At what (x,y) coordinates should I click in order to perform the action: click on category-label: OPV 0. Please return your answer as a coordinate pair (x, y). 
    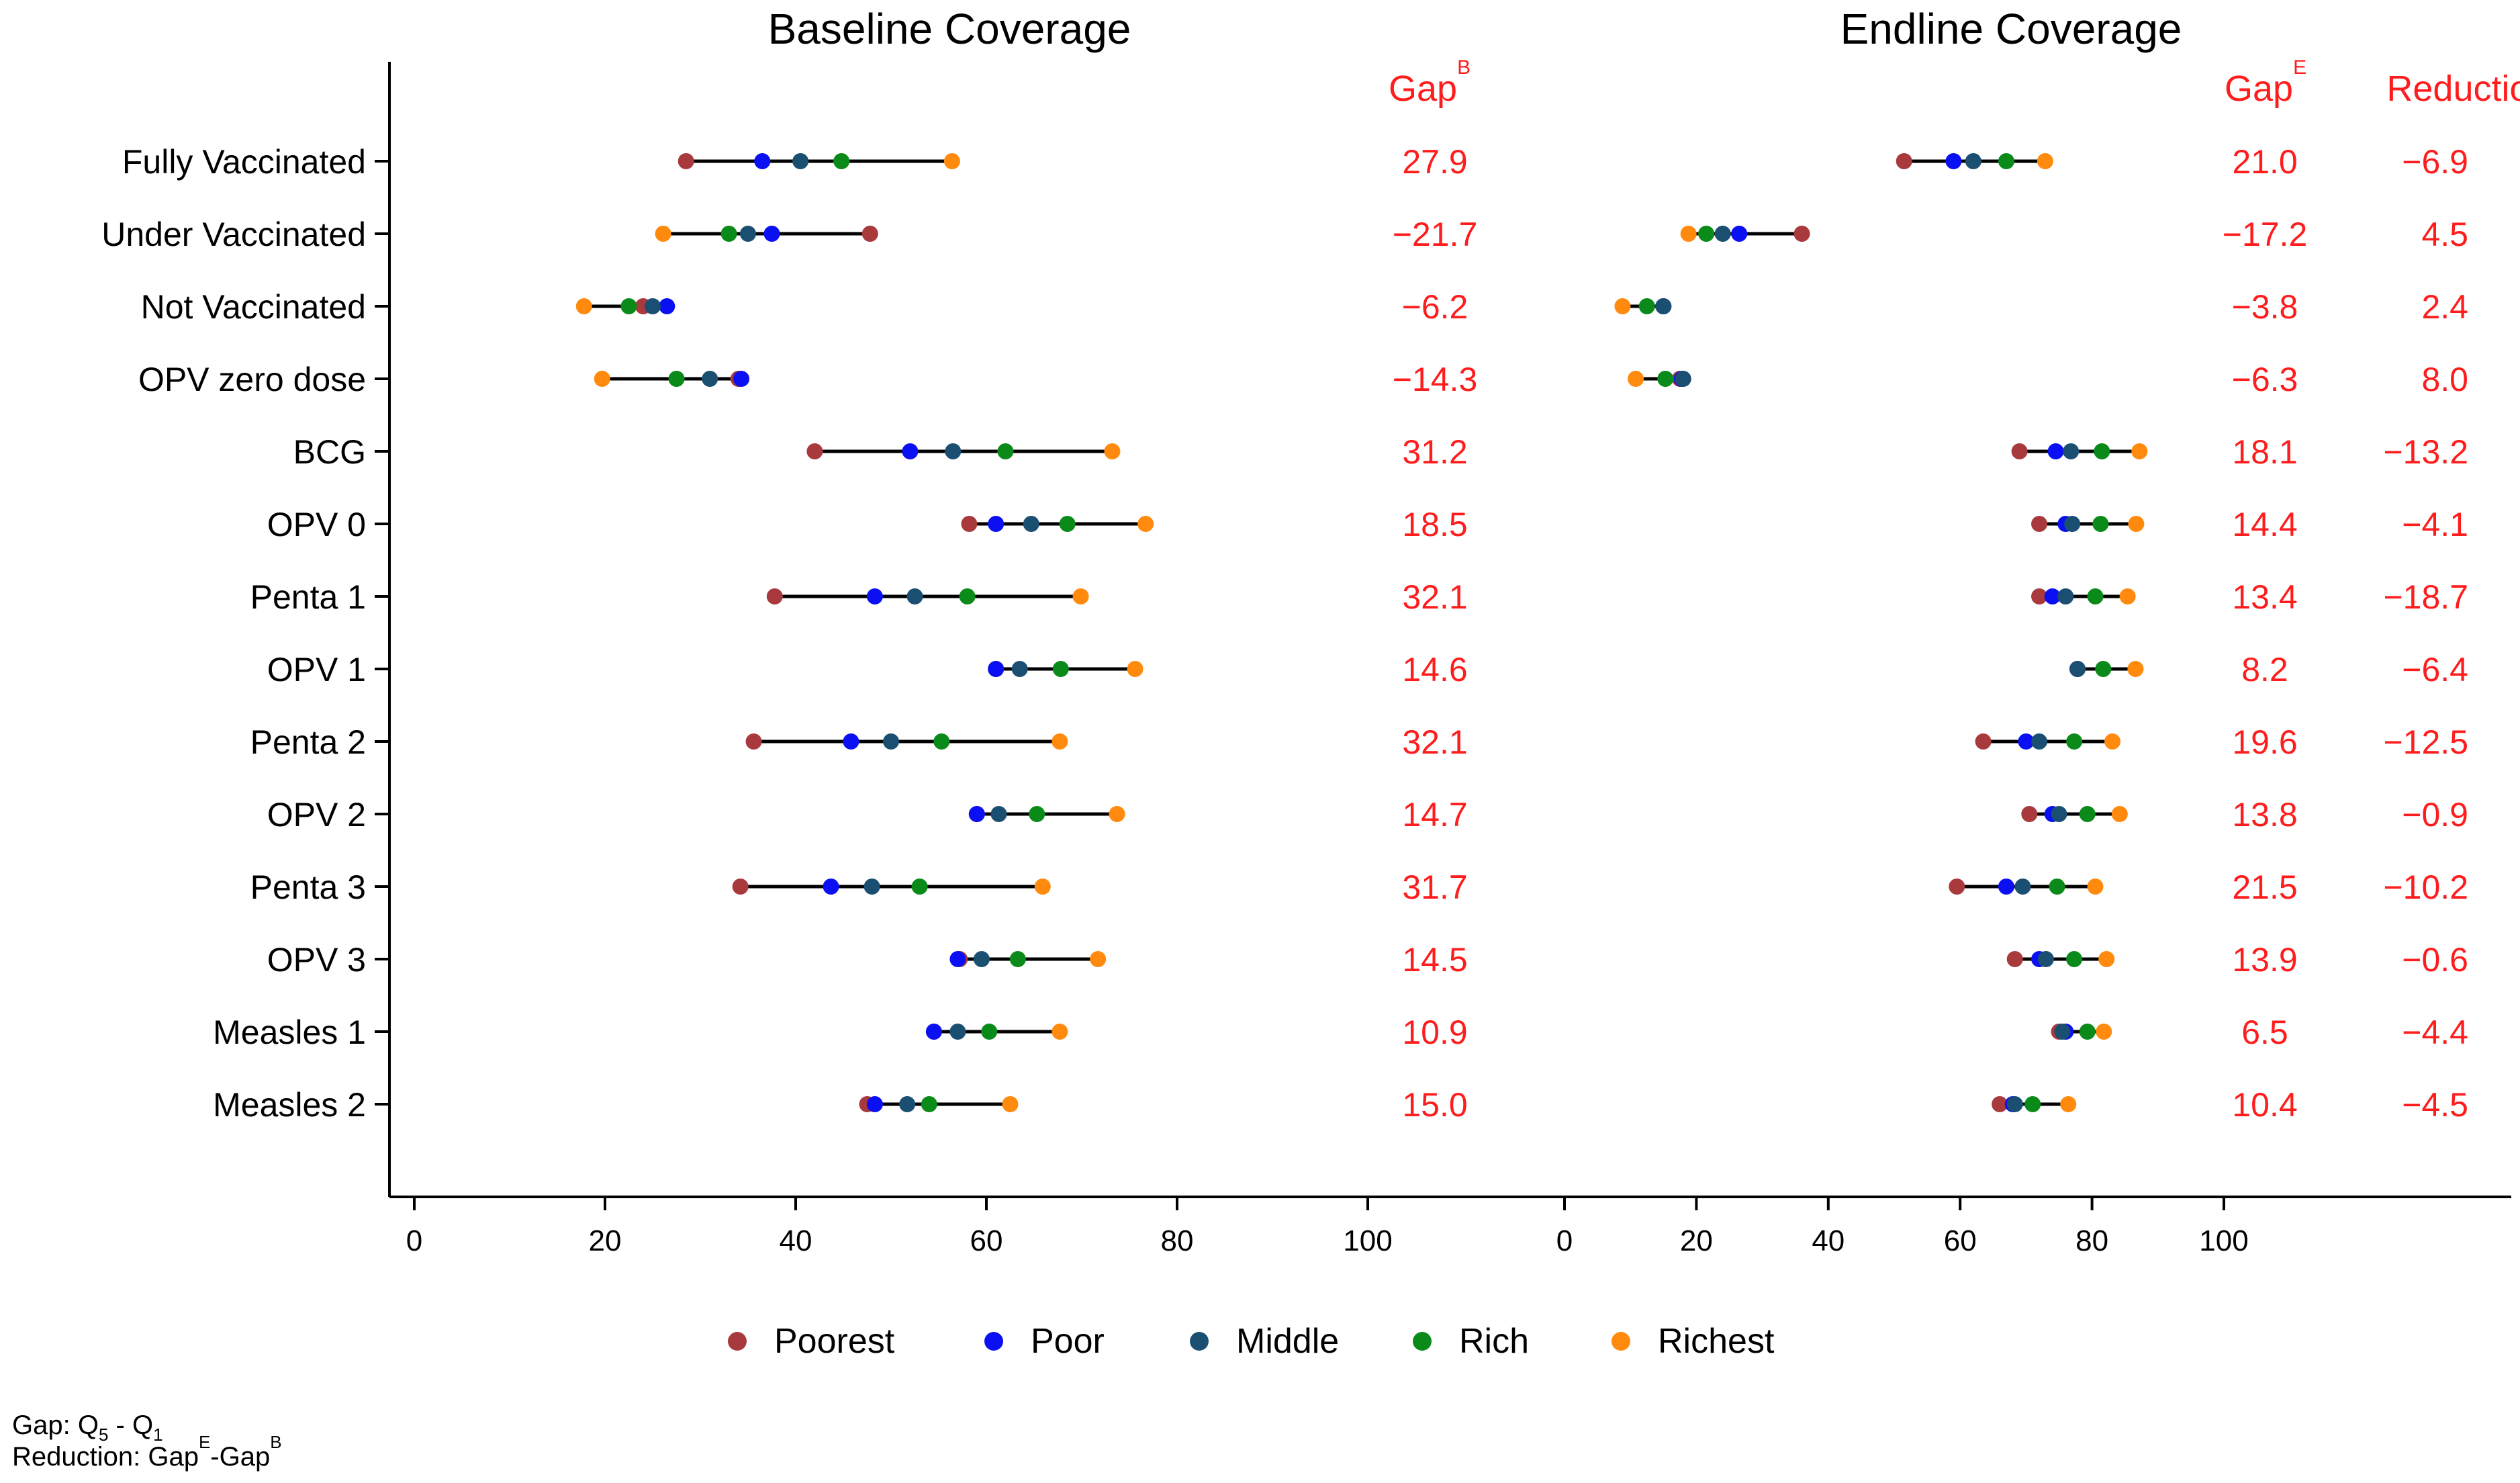
    Looking at the image, I should click on (316, 524).